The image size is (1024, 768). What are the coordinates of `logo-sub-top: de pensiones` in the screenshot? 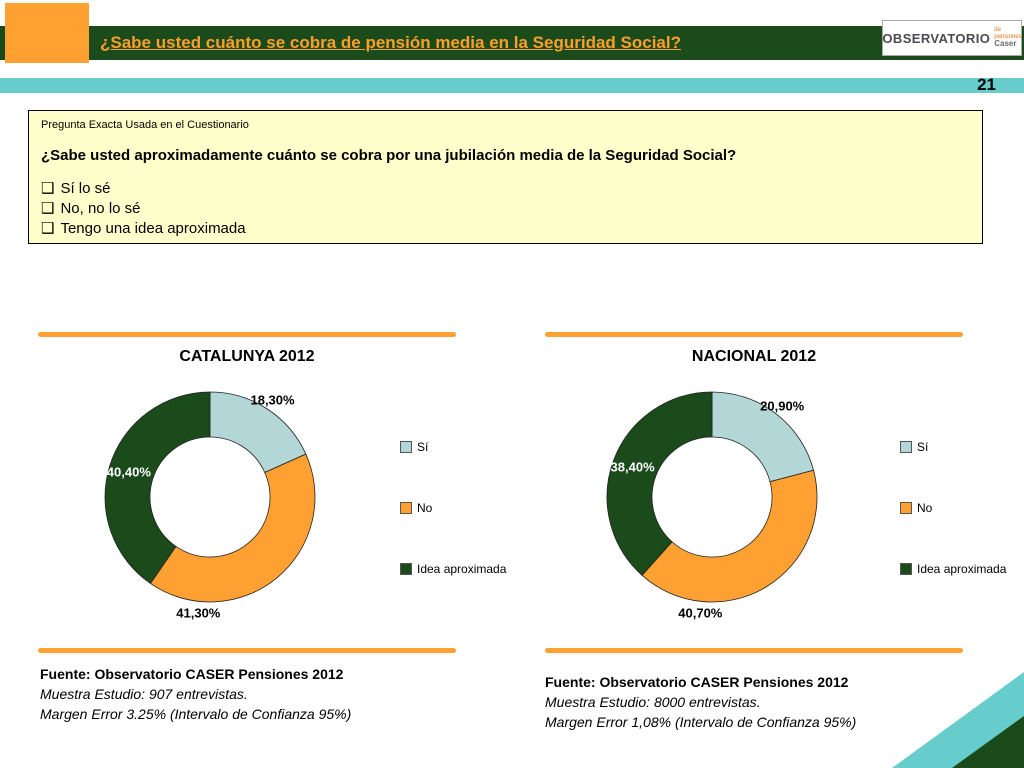 It's located at (1008, 33).